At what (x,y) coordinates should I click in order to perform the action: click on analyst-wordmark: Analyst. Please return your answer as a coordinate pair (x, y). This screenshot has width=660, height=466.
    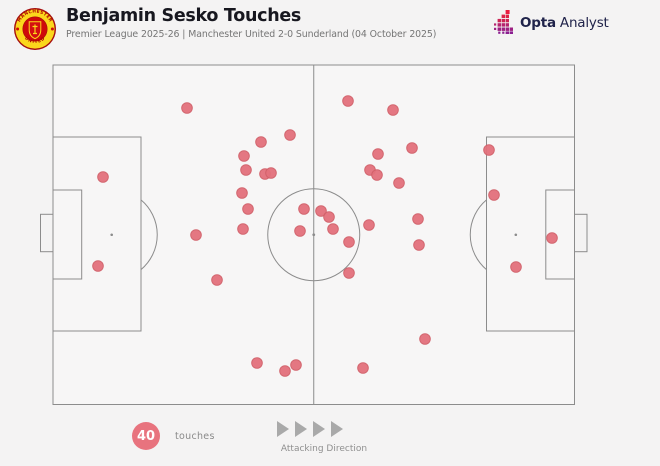
    Looking at the image, I should click on (584, 23).